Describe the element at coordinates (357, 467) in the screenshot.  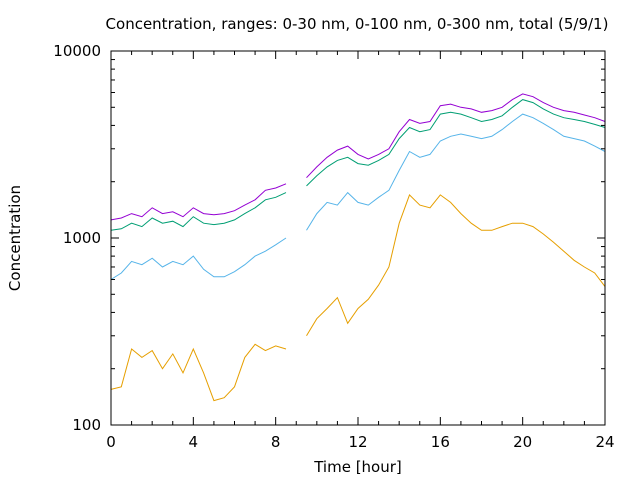
I see `x-axis-label: Time [hour]` at that location.